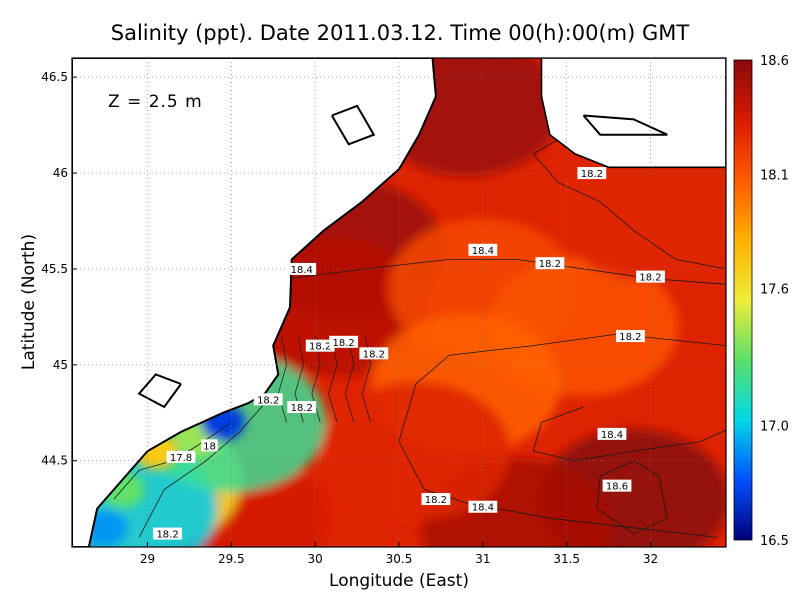  I want to click on y-axis-label: Latitude (North), so click(29, 302).